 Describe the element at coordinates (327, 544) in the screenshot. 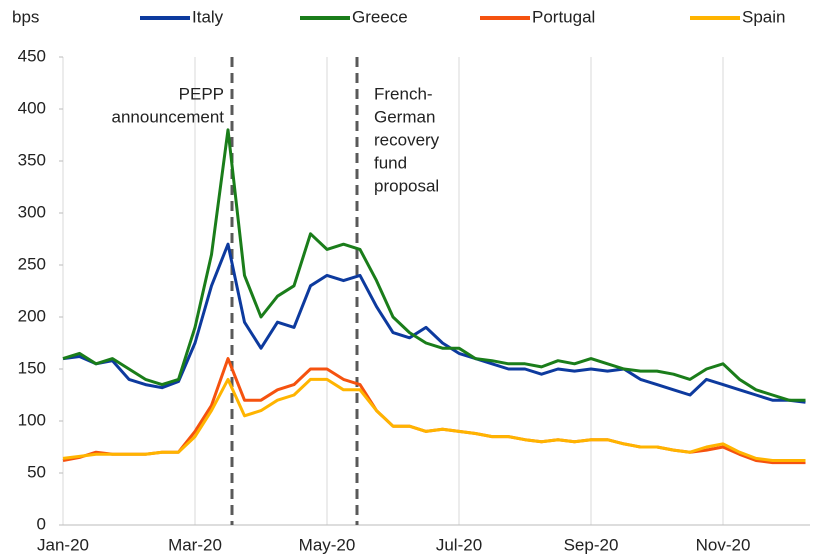

I see `x-tick-label: May-20` at that location.